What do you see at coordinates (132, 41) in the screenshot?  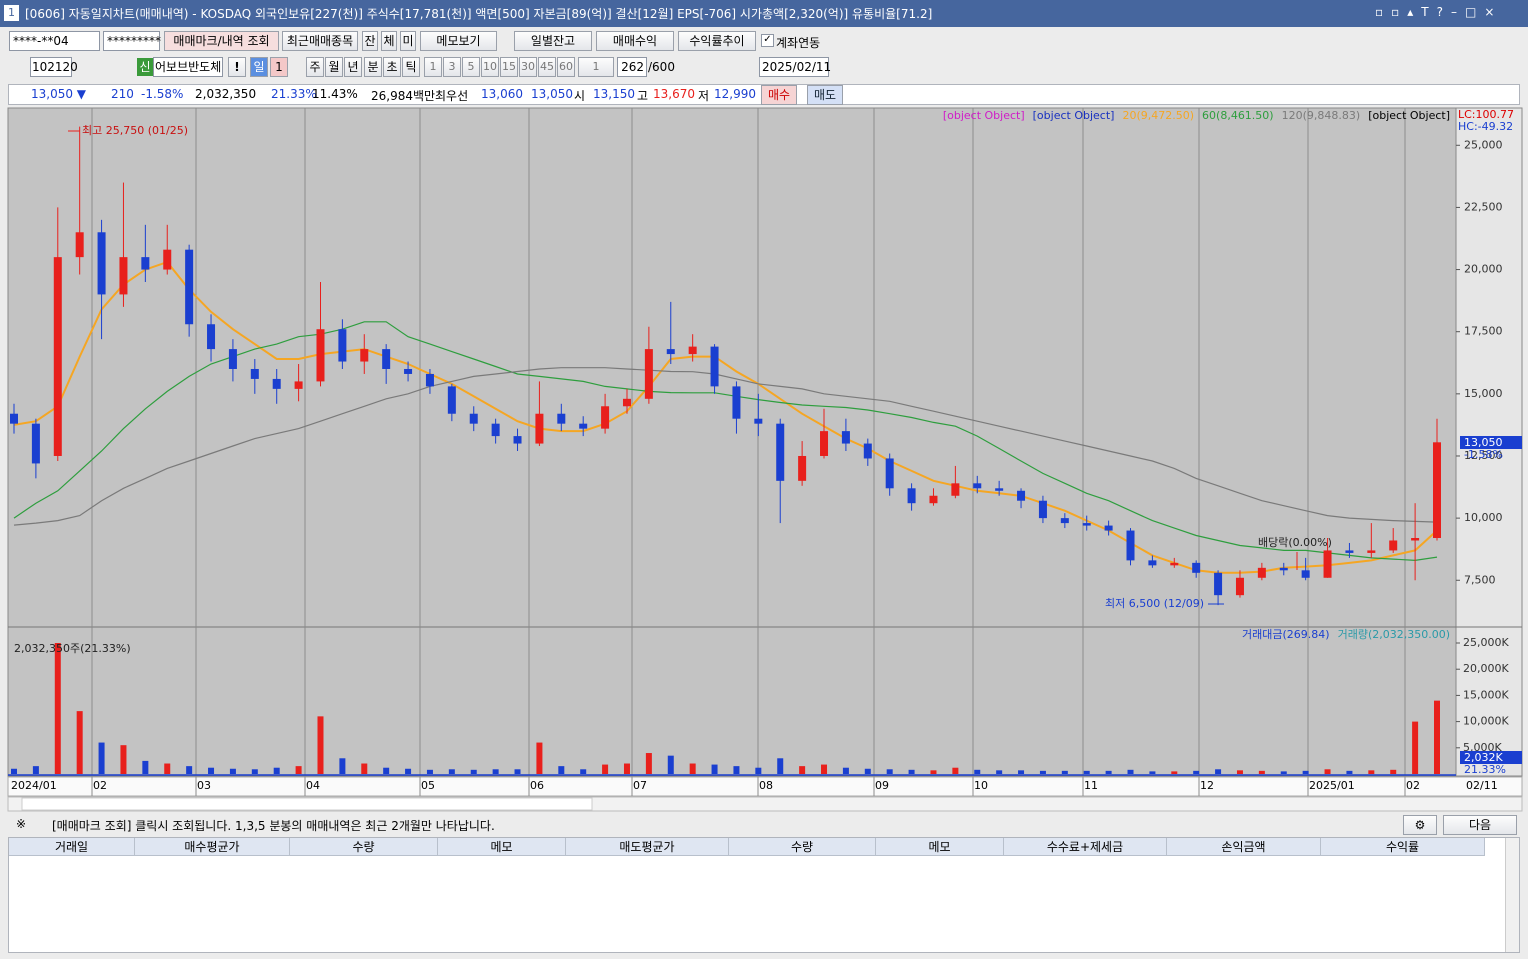 I see `password-input: *********` at bounding box center [132, 41].